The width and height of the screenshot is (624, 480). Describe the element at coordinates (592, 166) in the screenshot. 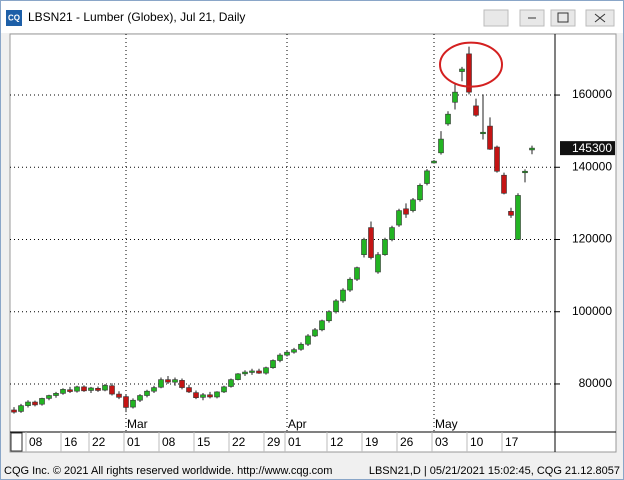

I see `y-tick-label: 140000` at that location.